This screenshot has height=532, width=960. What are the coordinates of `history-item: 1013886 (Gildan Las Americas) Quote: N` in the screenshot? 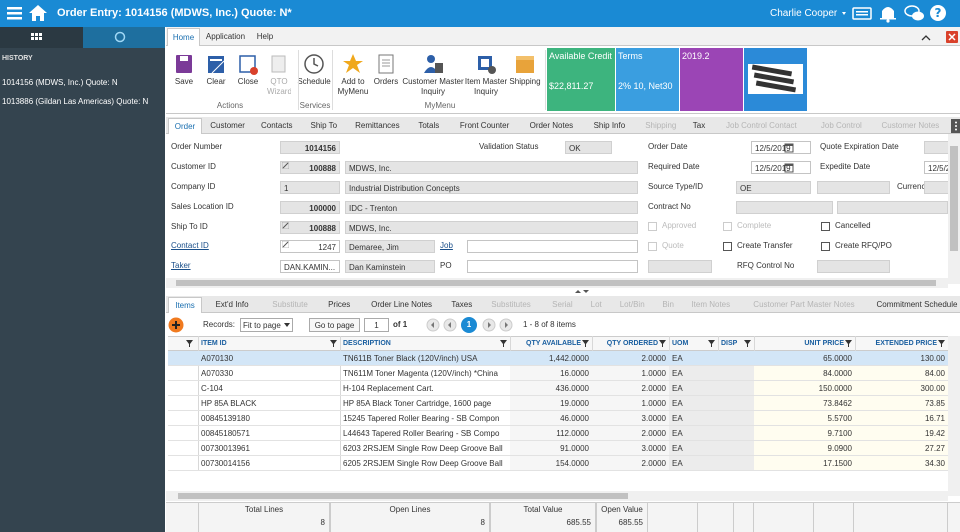 It's located at (75, 101).